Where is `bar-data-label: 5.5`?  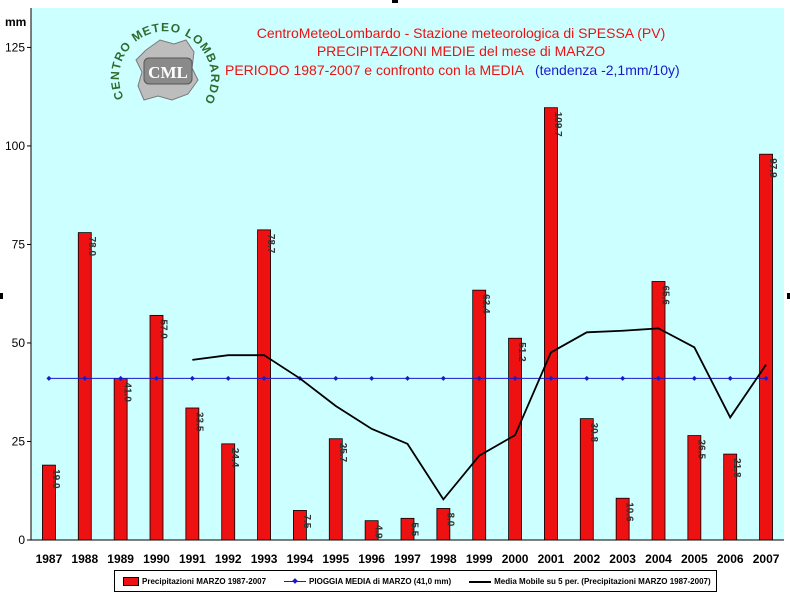
bar-data-label: 5.5 is located at coordinates (414, 529).